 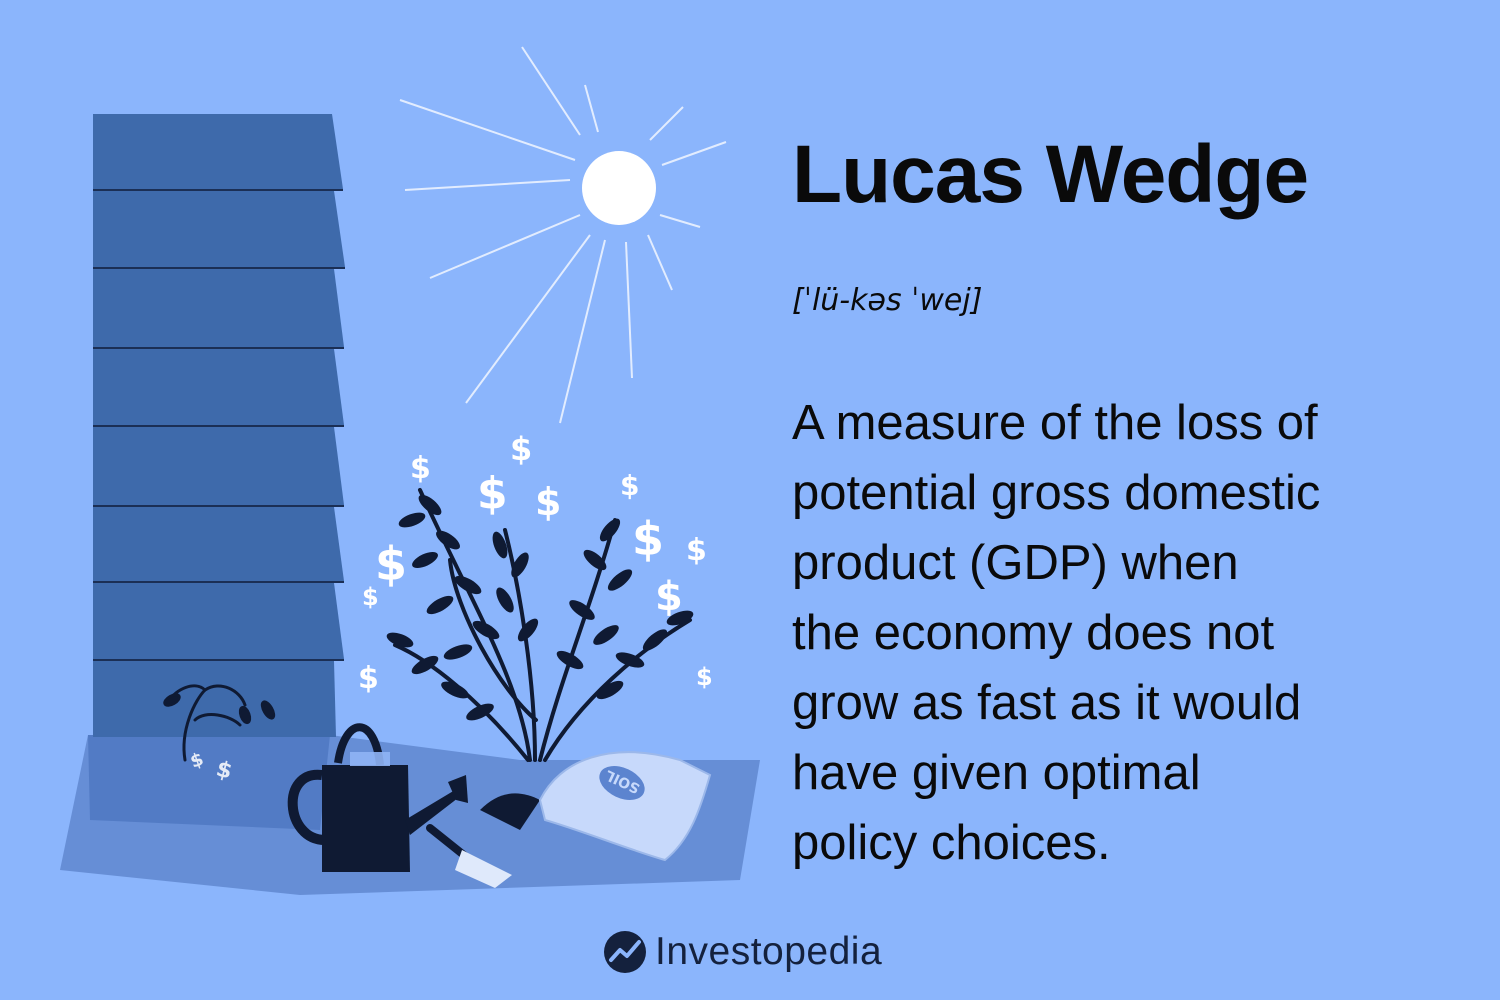 I want to click on growing-plant-icon, so click(x=540, y=625).